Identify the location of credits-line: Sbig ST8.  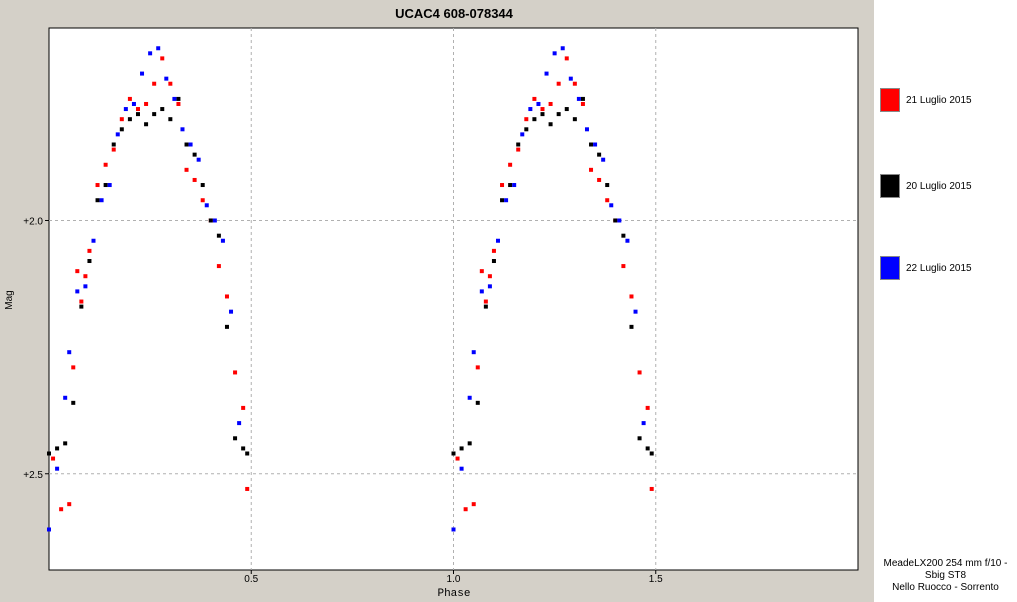
(945, 575).